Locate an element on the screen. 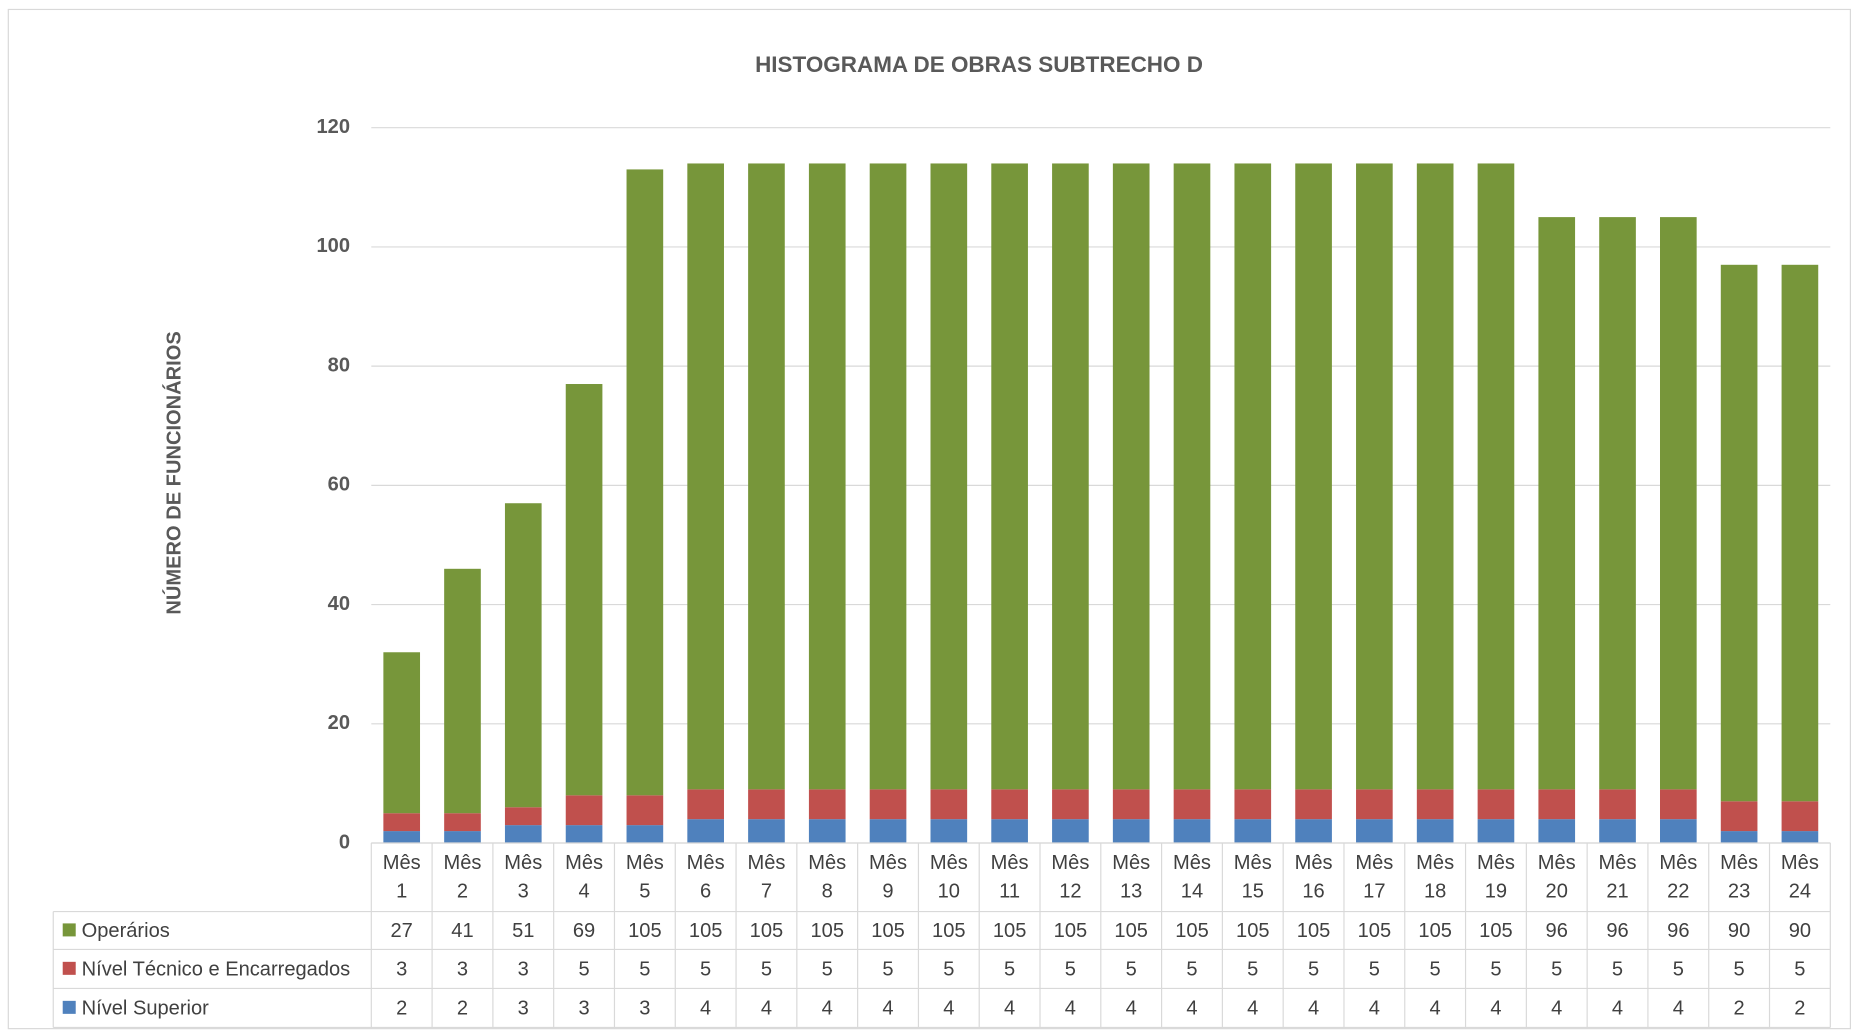  x-tick-label: Mês 4 is located at coordinates (584, 877).